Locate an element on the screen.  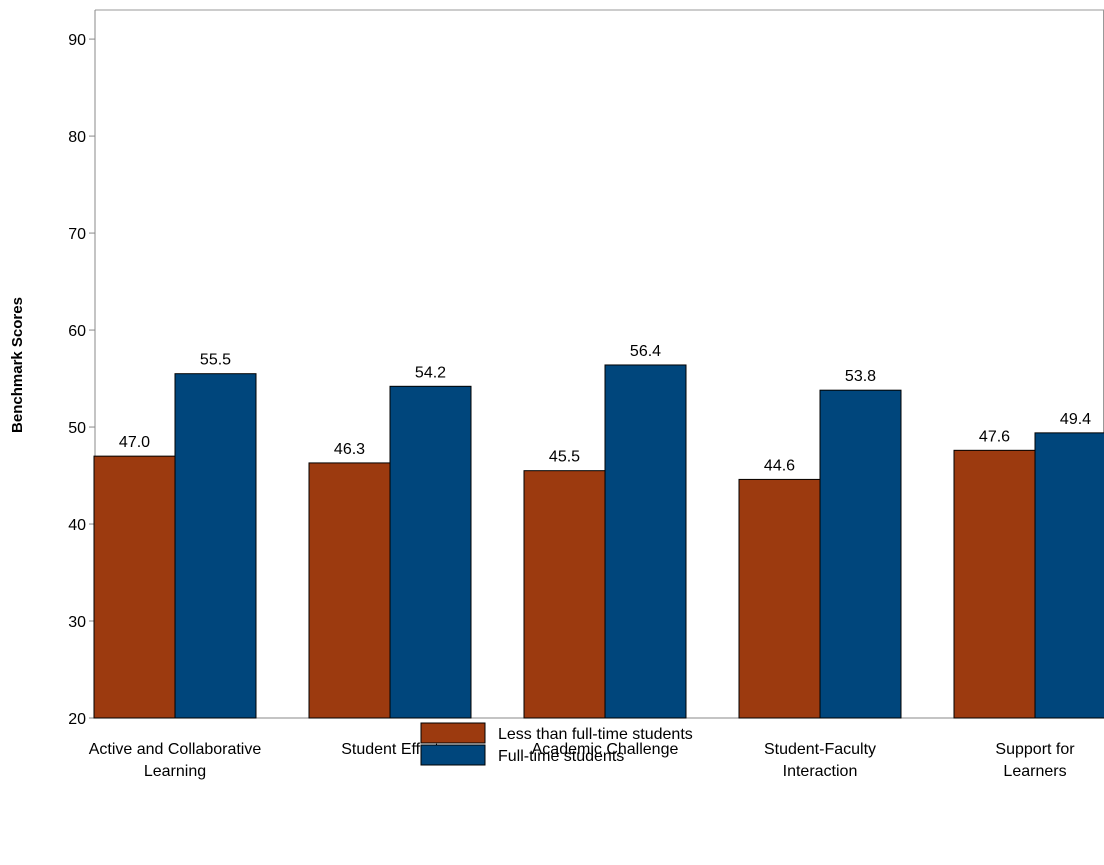
y-tick-label: 80 is located at coordinates (77, 137).